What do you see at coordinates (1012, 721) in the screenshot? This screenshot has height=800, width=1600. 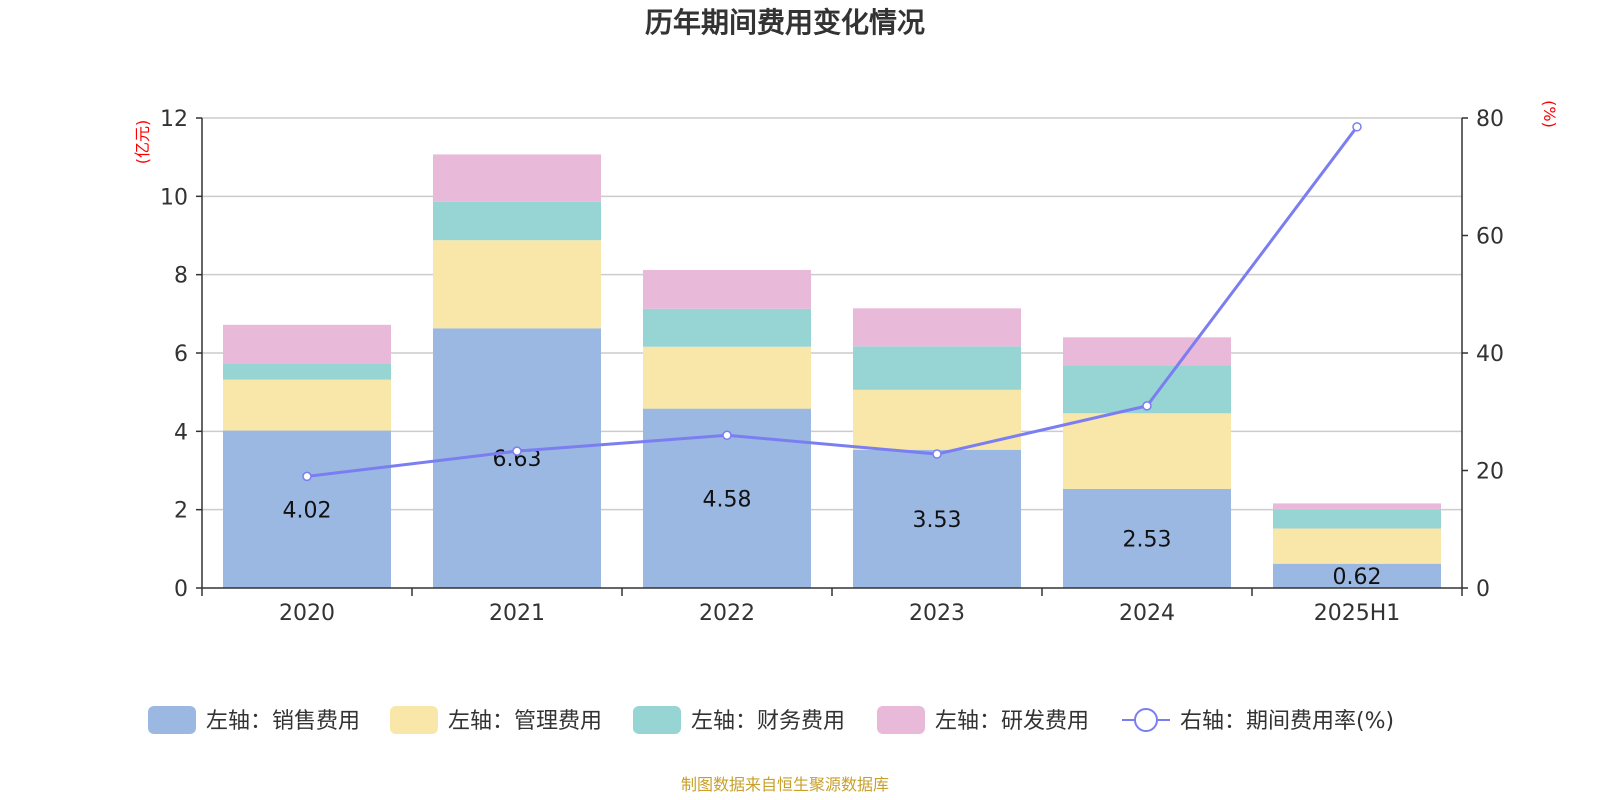 I see `legend-label: 左轴：研发费用` at bounding box center [1012, 721].